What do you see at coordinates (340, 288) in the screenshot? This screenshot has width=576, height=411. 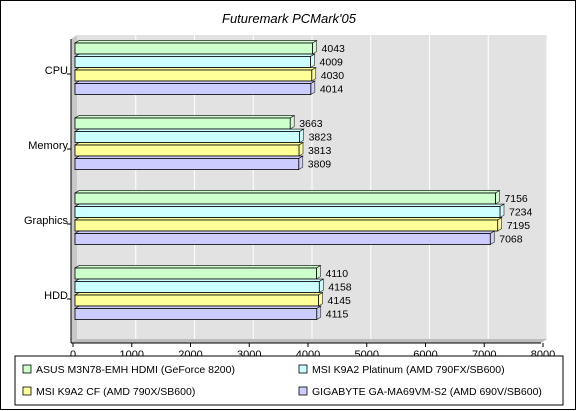 I see `data-label: 4158` at bounding box center [340, 288].